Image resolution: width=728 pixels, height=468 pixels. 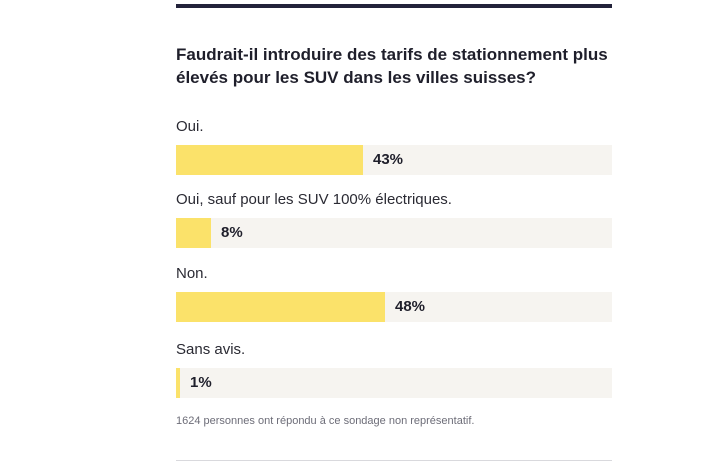 I want to click on poll-option: Non. 48%, so click(x=394, y=293).